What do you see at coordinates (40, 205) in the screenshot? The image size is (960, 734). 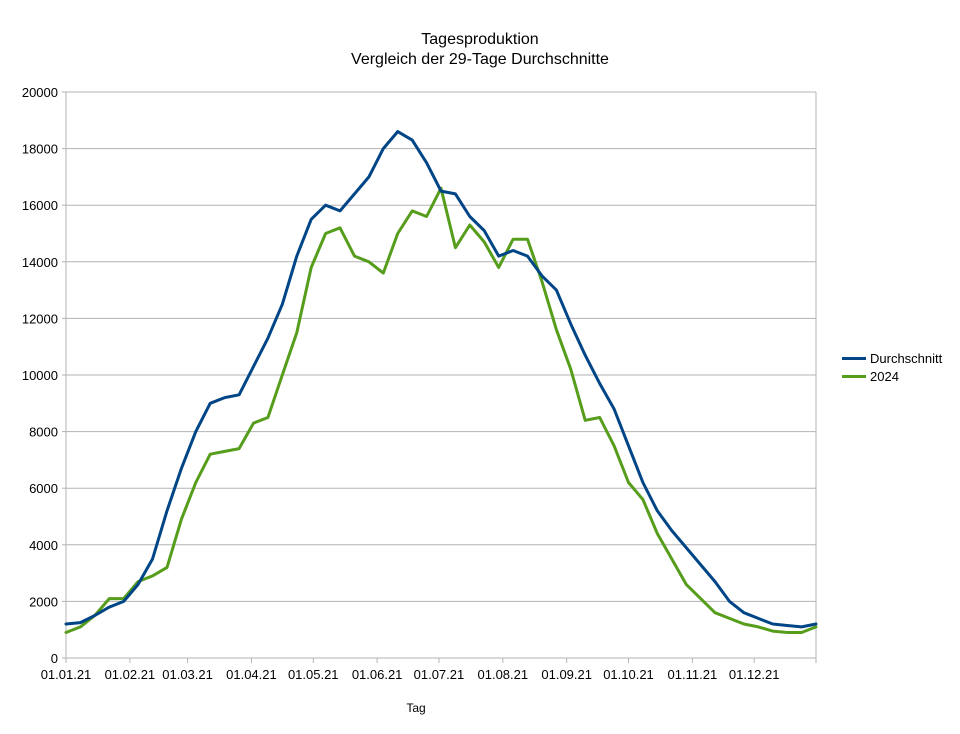 I see `y-tick-label: 16000` at bounding box center [40, 205].